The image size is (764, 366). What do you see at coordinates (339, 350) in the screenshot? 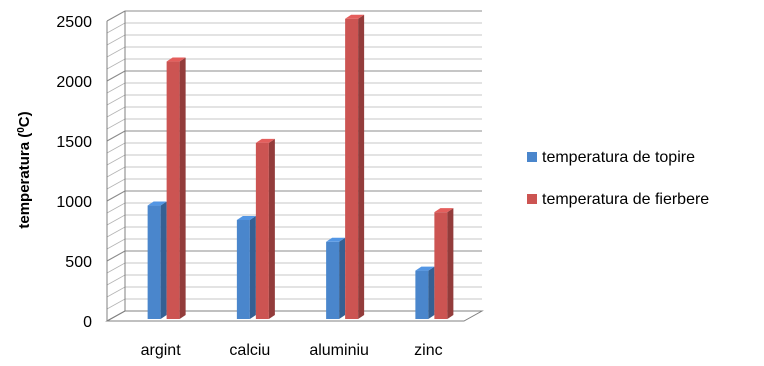
I see `x-tick-label: aluminiu` at bounding box center [339, 350].